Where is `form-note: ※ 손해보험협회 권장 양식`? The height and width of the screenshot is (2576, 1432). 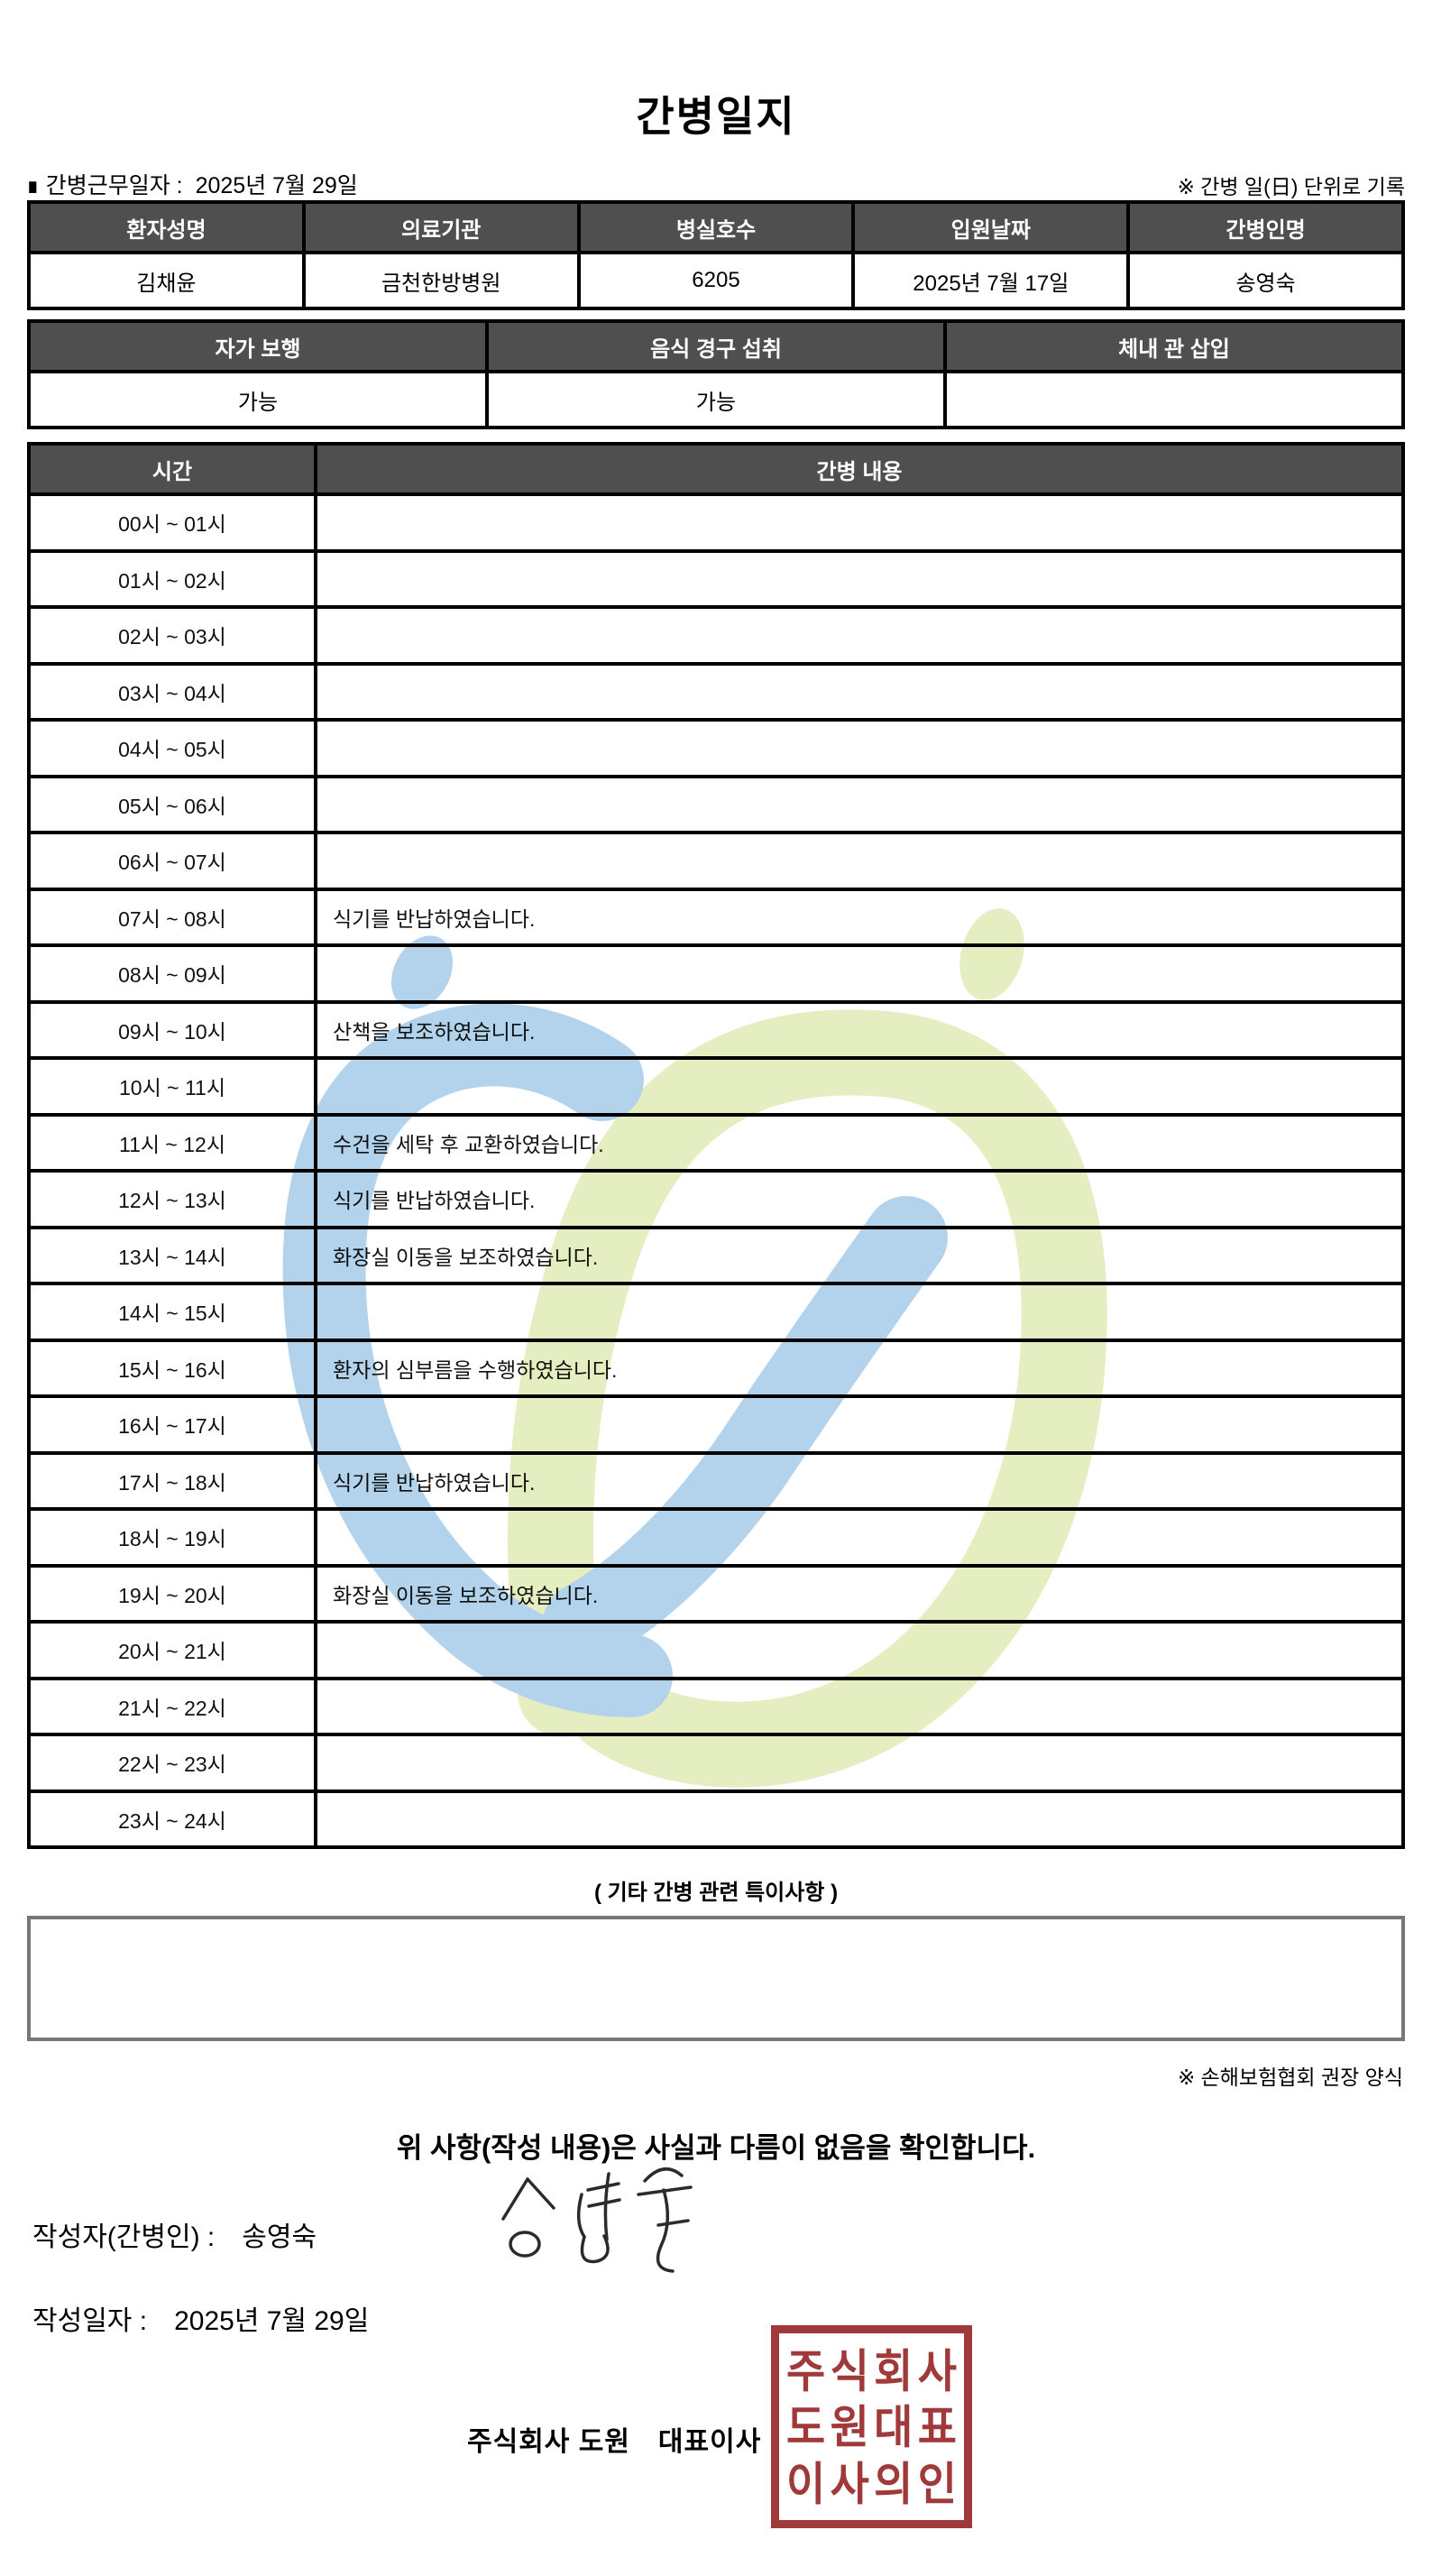
form-note: ※ 손해보험협회 권장 양식 is located at coordinates (1290, 2077).